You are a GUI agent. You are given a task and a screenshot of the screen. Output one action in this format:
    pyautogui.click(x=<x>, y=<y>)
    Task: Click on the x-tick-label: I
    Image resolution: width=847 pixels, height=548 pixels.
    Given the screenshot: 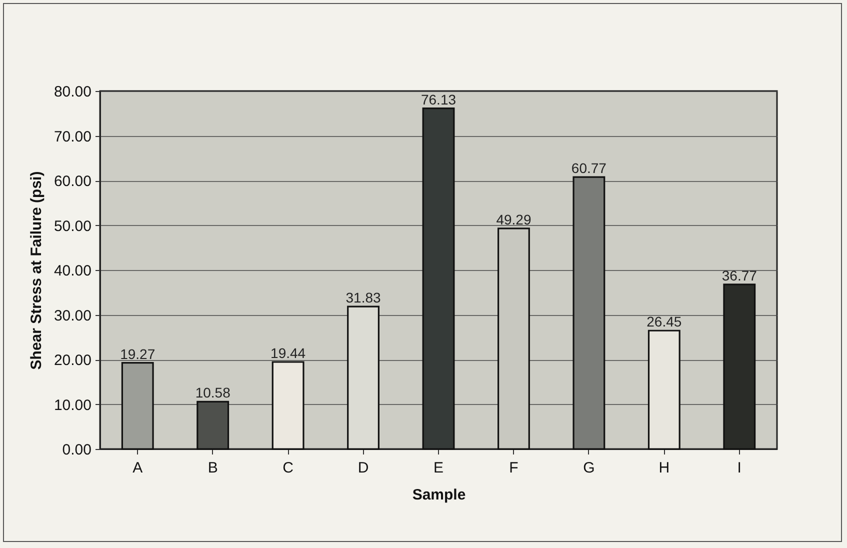 What is the action you would take?
    pyautogui.click(x=739, y=468)
    